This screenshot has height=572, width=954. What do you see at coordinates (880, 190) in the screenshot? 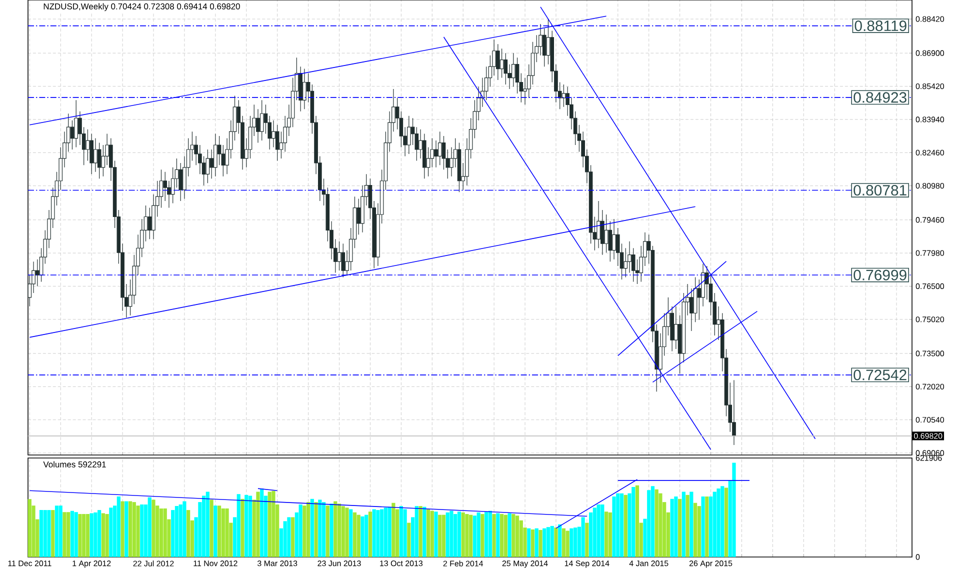
I see `ref-line-label: 0.80781` at bounding box center [880, 190].